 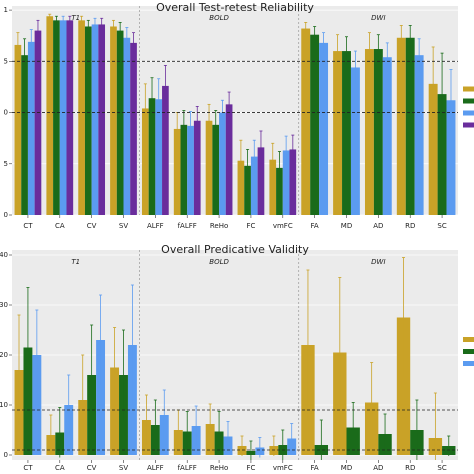 What do you see at coordinates (6, 164) in the screenshot?
I see `y-tick-label: 5` at bounding box center [6, 164].